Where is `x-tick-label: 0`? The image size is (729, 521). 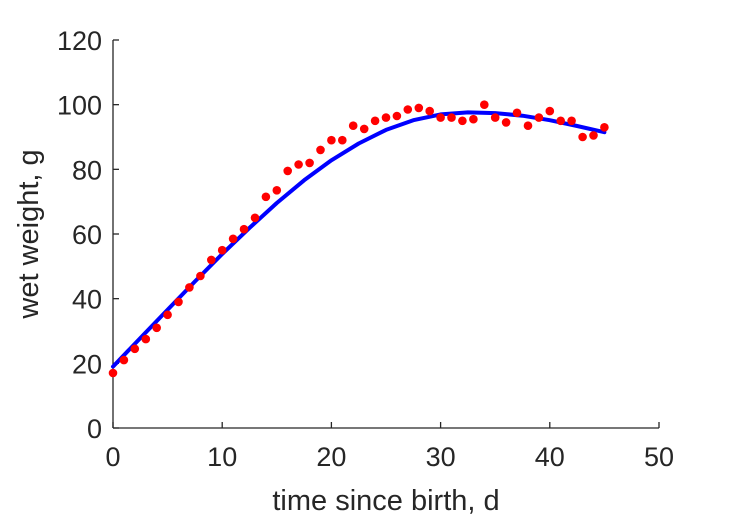
x-tick-label: 0 is located at coordinates (112, 457).